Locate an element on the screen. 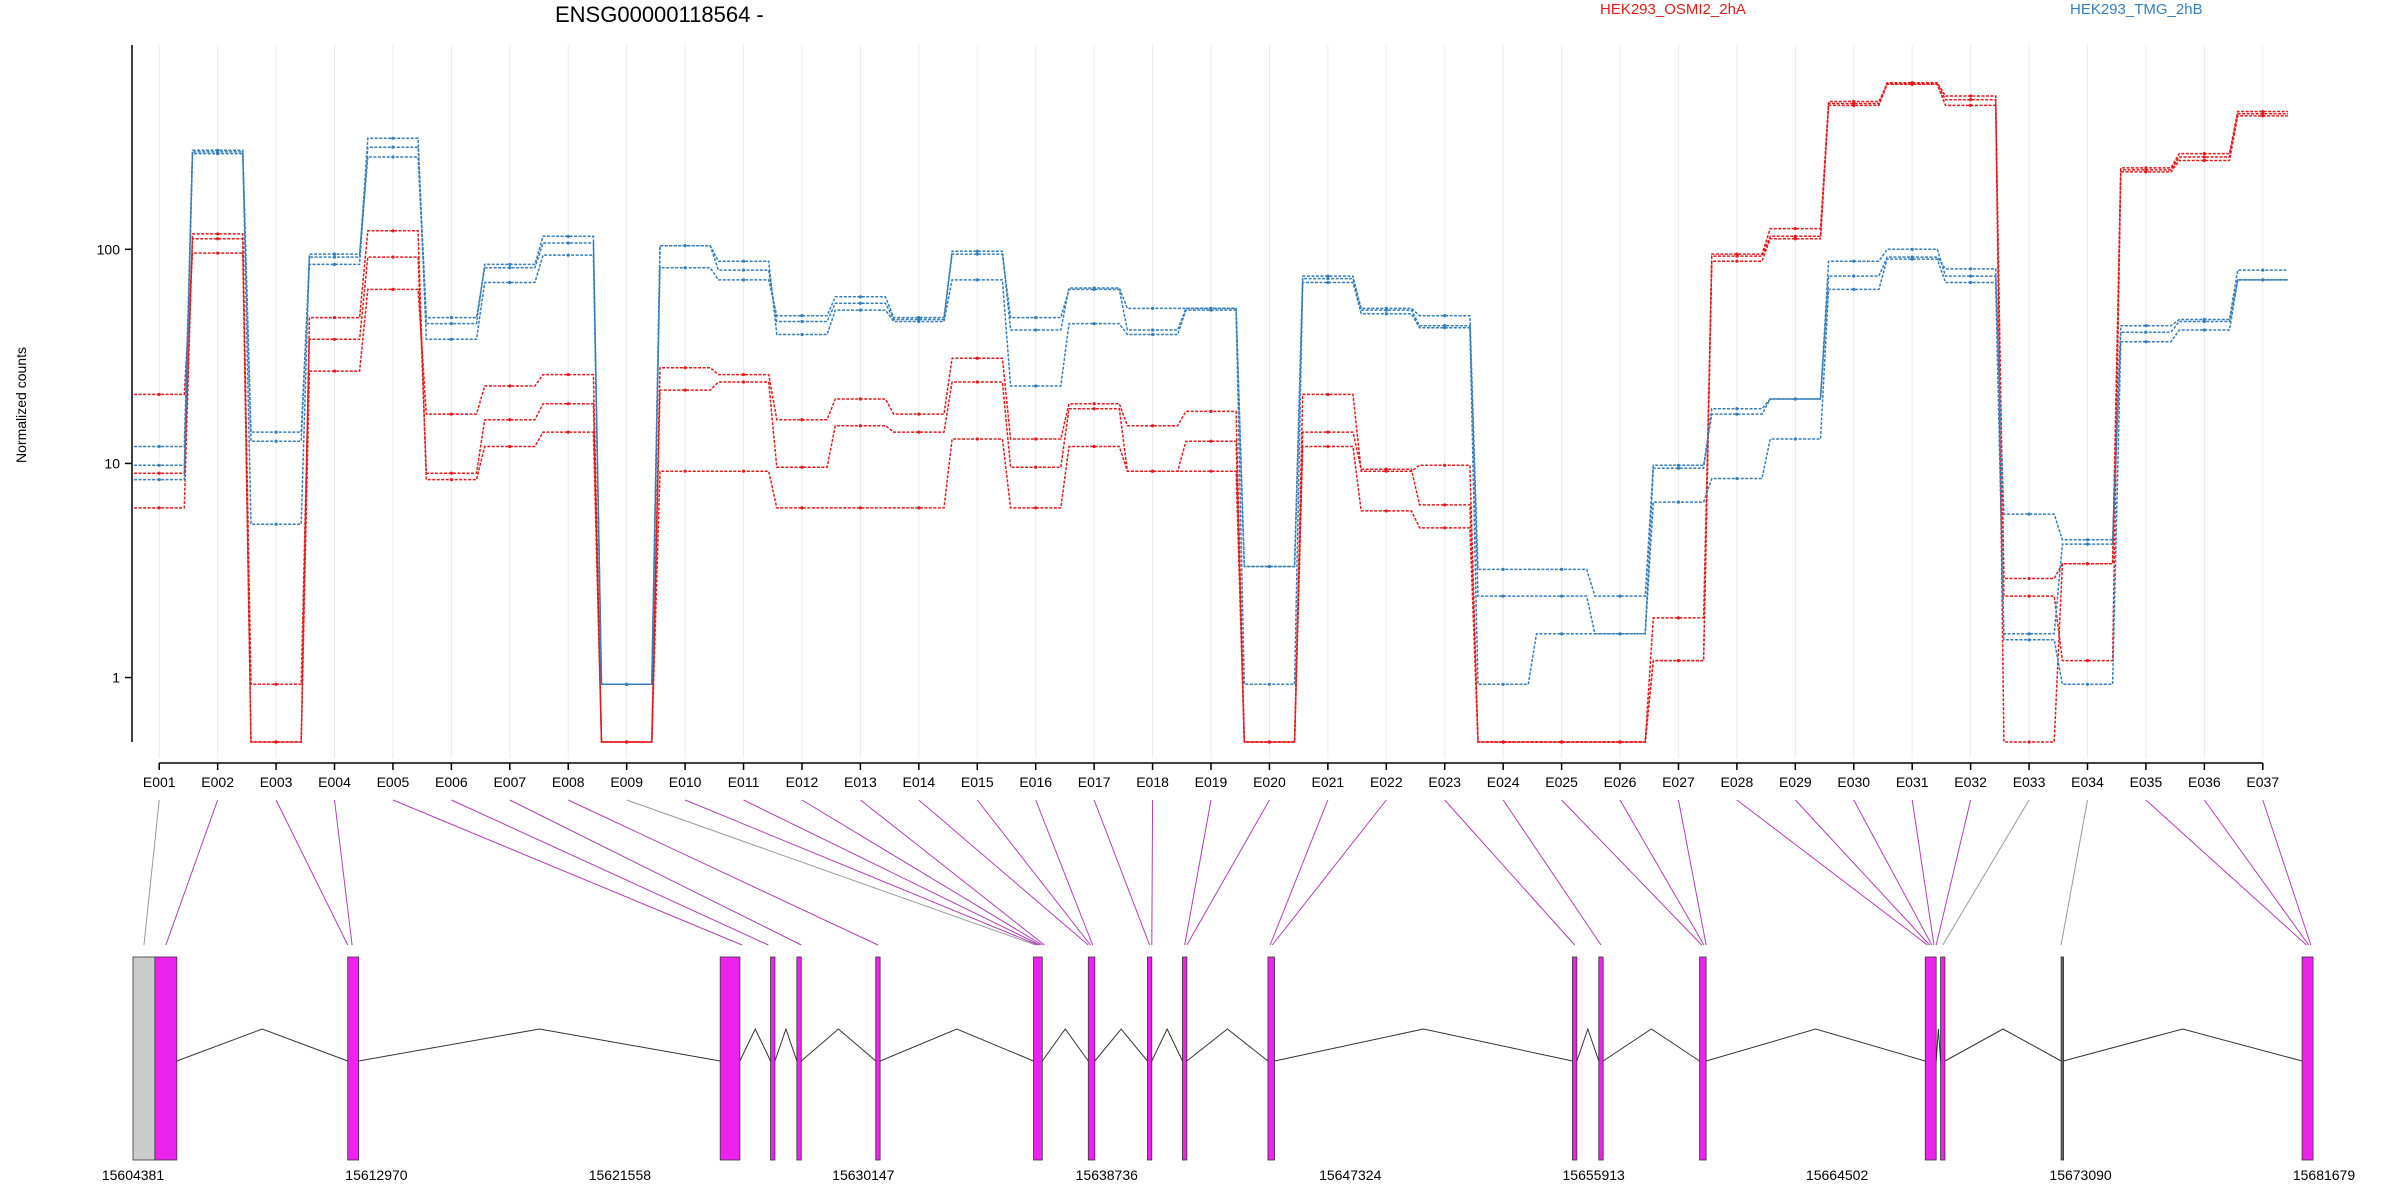 This screenshot has height=1200, width=2400. x-tick-label: E020 is located at coordinates (1269, 782).